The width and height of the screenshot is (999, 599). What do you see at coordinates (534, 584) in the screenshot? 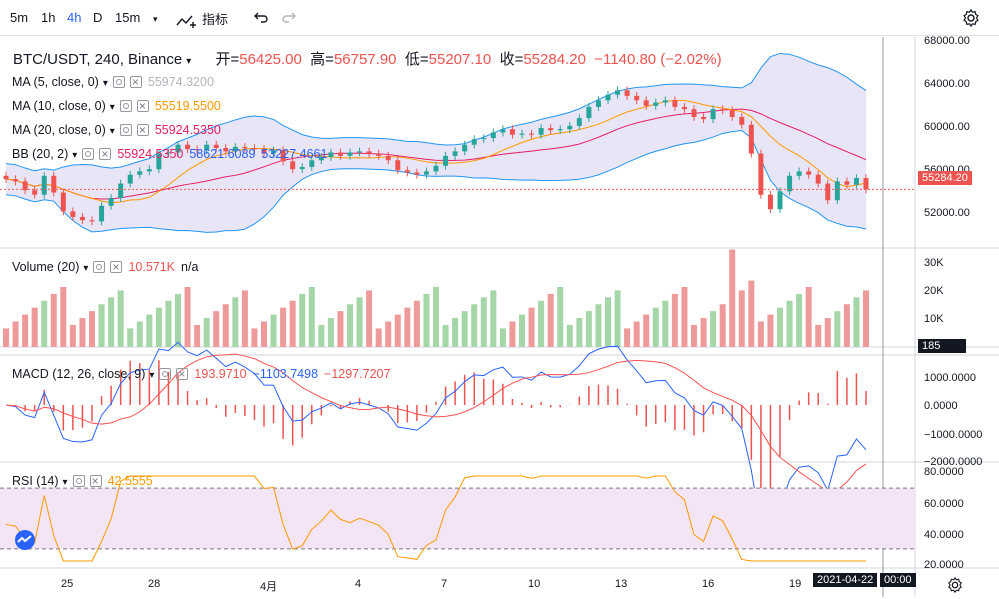
I see `date-tick: 10` at bounding box center [534, 584].